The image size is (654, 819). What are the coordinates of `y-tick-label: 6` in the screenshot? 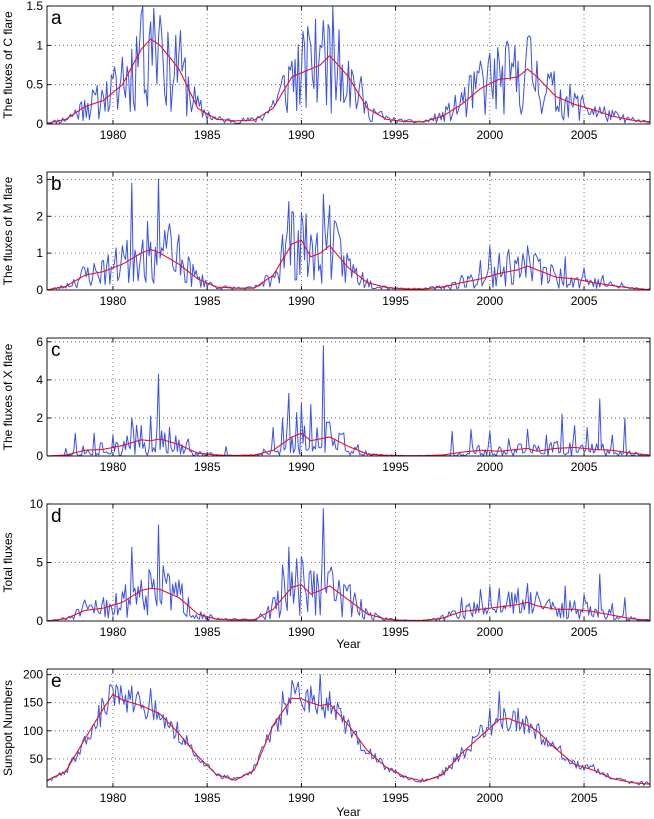 It's located at (39, 342).